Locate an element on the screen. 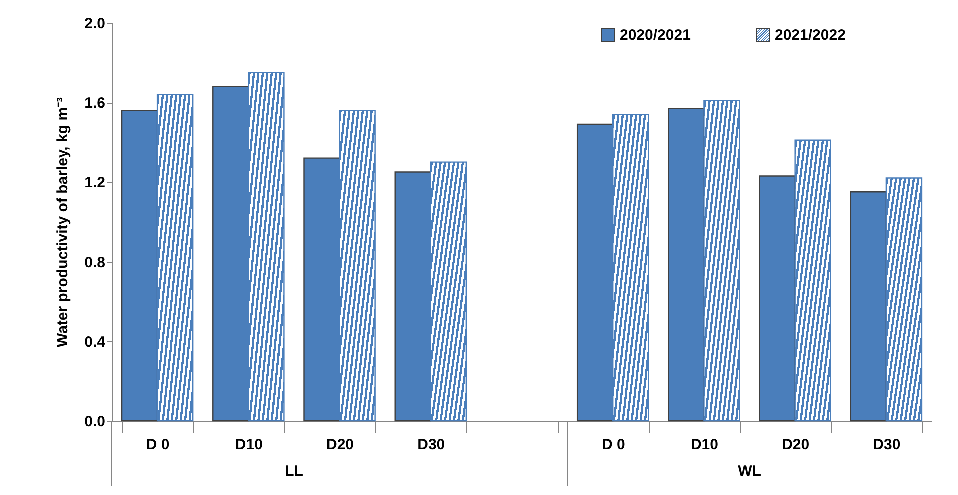 Image resolution: width=958 pixels, height=495 pixels. y-tick-label: 1.2 is located at coordinates (95, 183).